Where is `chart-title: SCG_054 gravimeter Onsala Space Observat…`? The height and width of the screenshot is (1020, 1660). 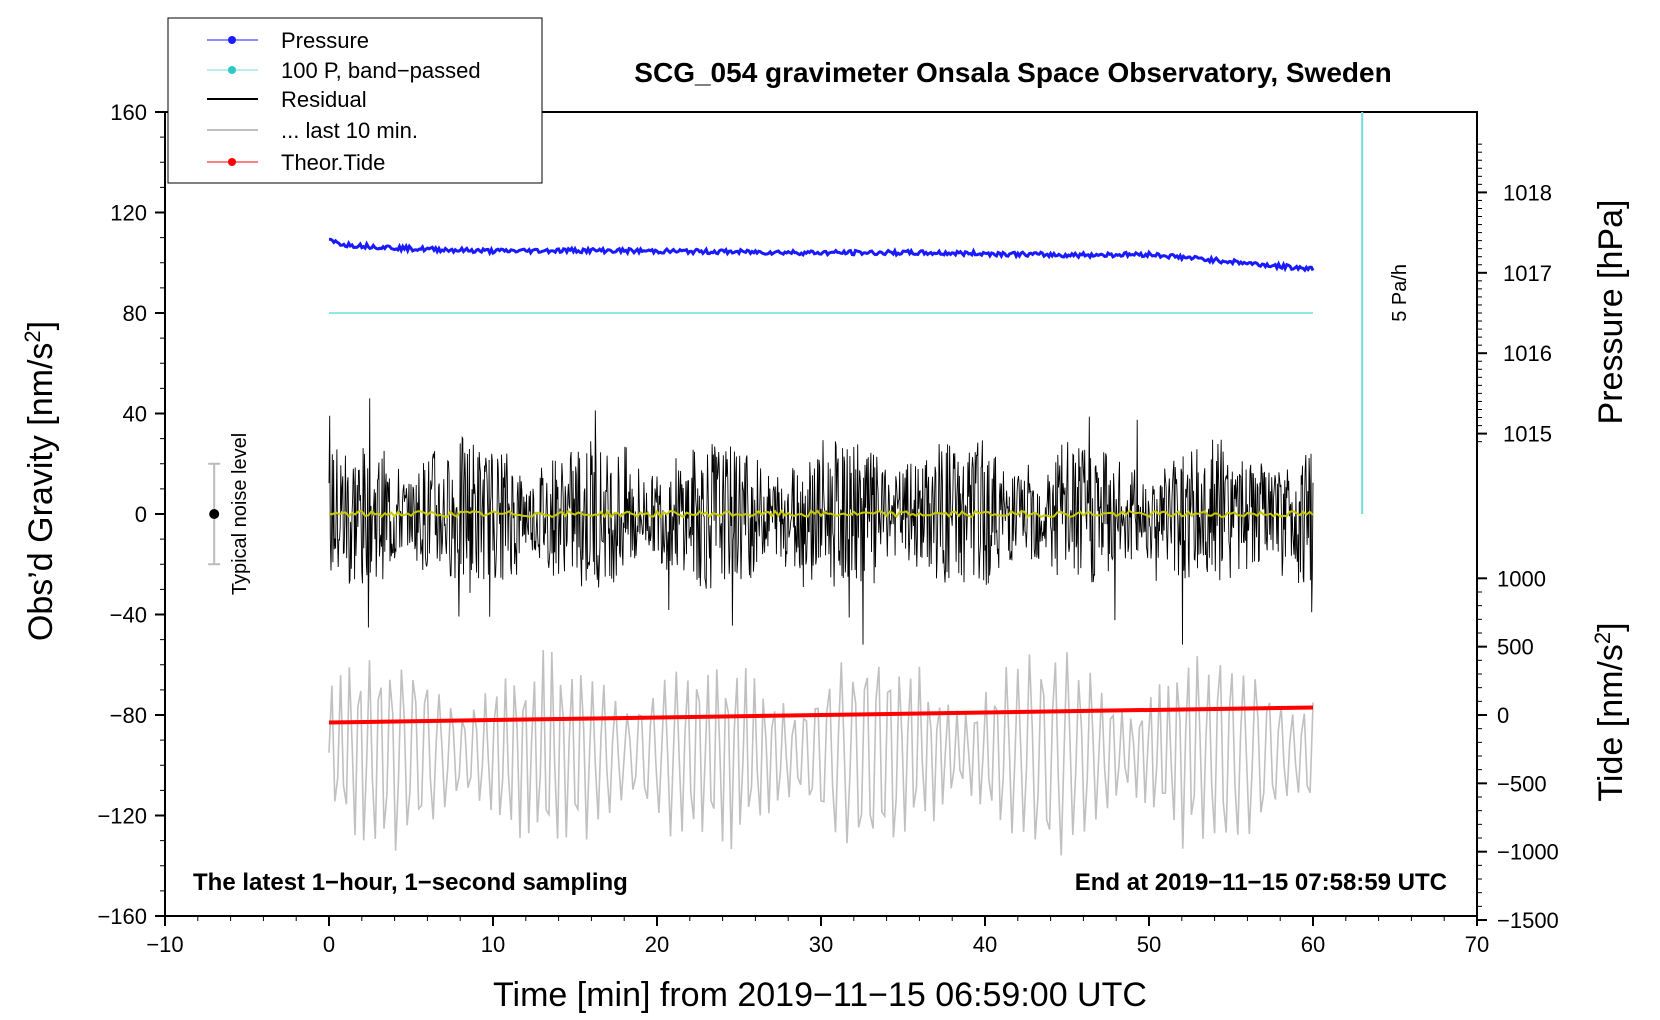
chart-title: SCG_054 gravimeter Onsala Space Observat… is located at coordinates (1012, 72).